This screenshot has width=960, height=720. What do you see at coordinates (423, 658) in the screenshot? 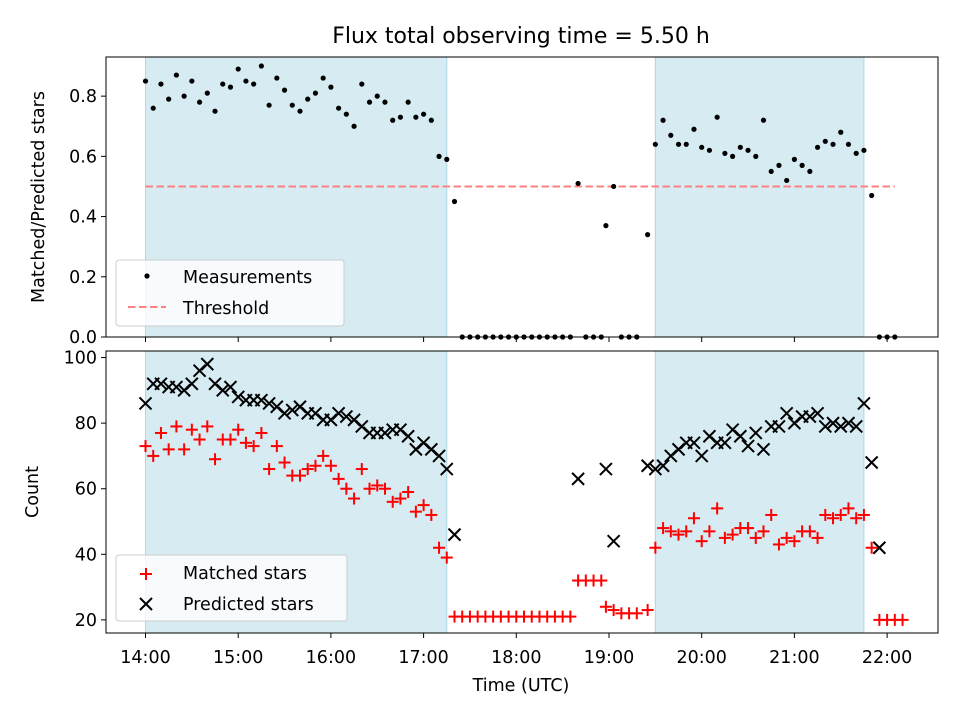
I see `xtick-label-3: 17:00` at bounding box center [423, 658].